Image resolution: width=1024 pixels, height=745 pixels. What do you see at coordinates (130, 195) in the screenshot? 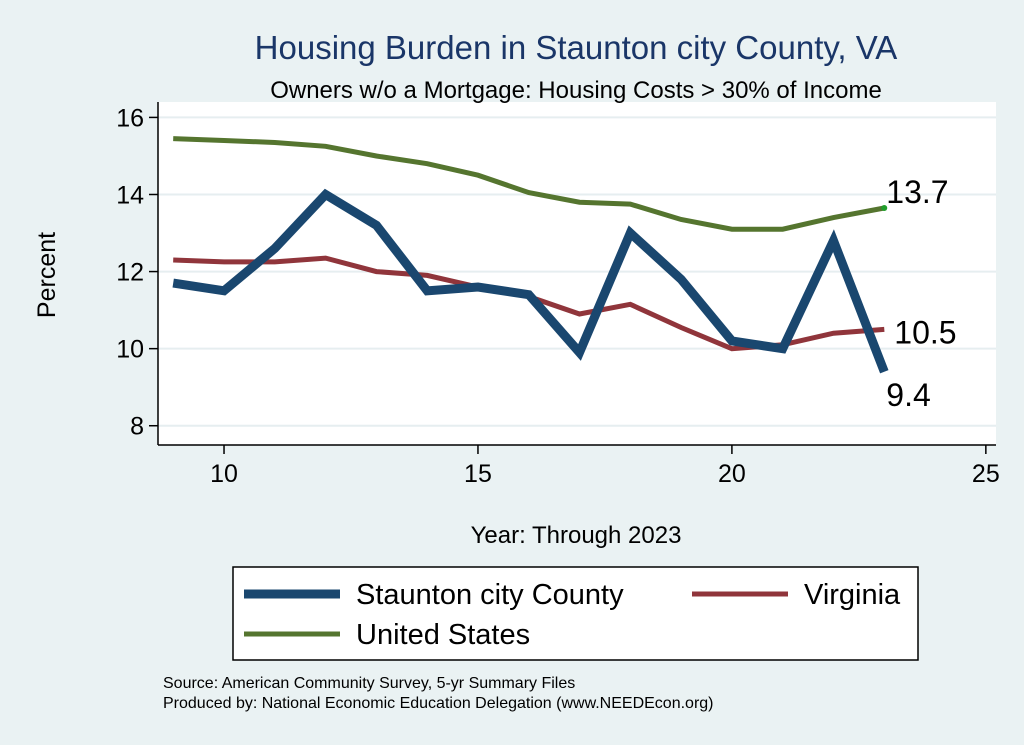
I see `y-tick-label-14: 14` at bounding box center [130, 195].